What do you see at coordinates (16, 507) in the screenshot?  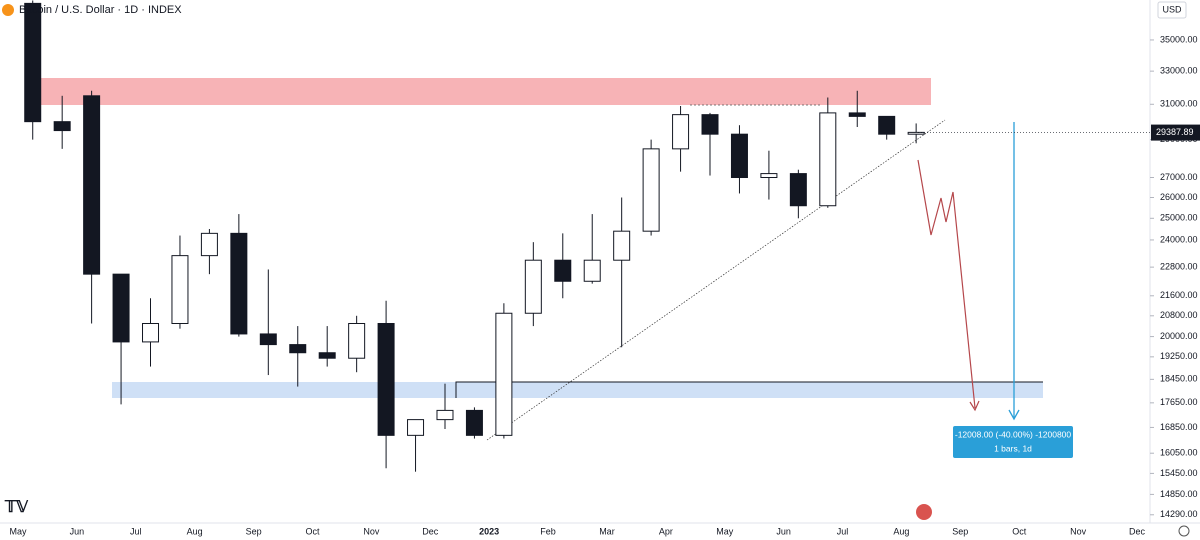 I see `logo: 𝕋𝕍` at bounding box center [16, 507].